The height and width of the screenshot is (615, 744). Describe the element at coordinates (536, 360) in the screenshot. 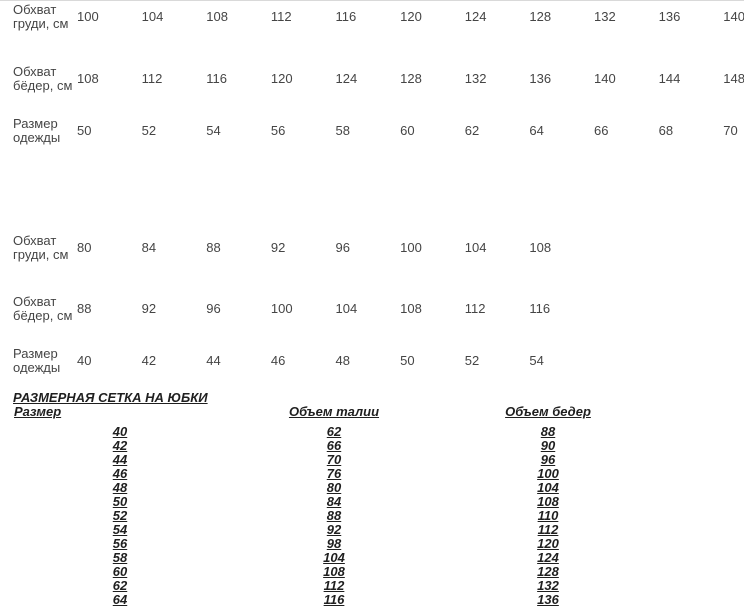

I see `size-value: 54` at that location.